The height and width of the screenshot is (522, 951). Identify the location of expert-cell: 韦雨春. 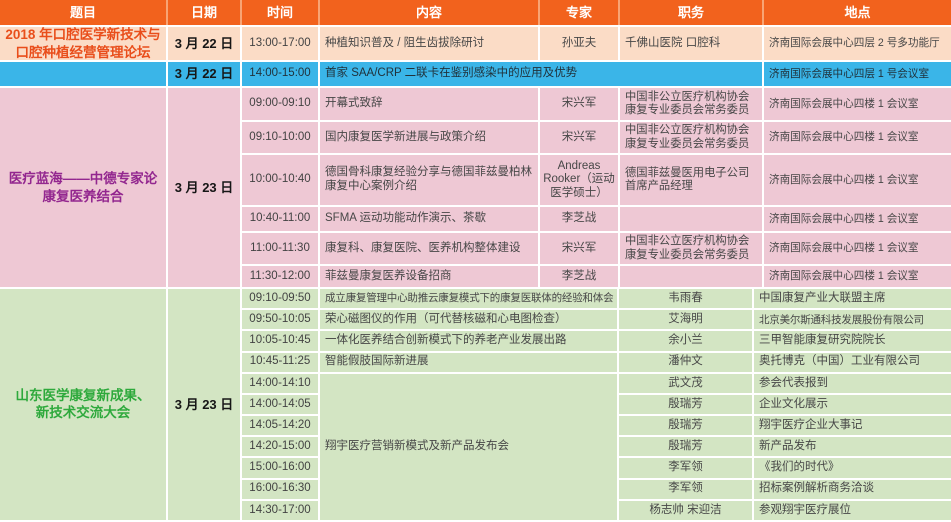
(685, 299).